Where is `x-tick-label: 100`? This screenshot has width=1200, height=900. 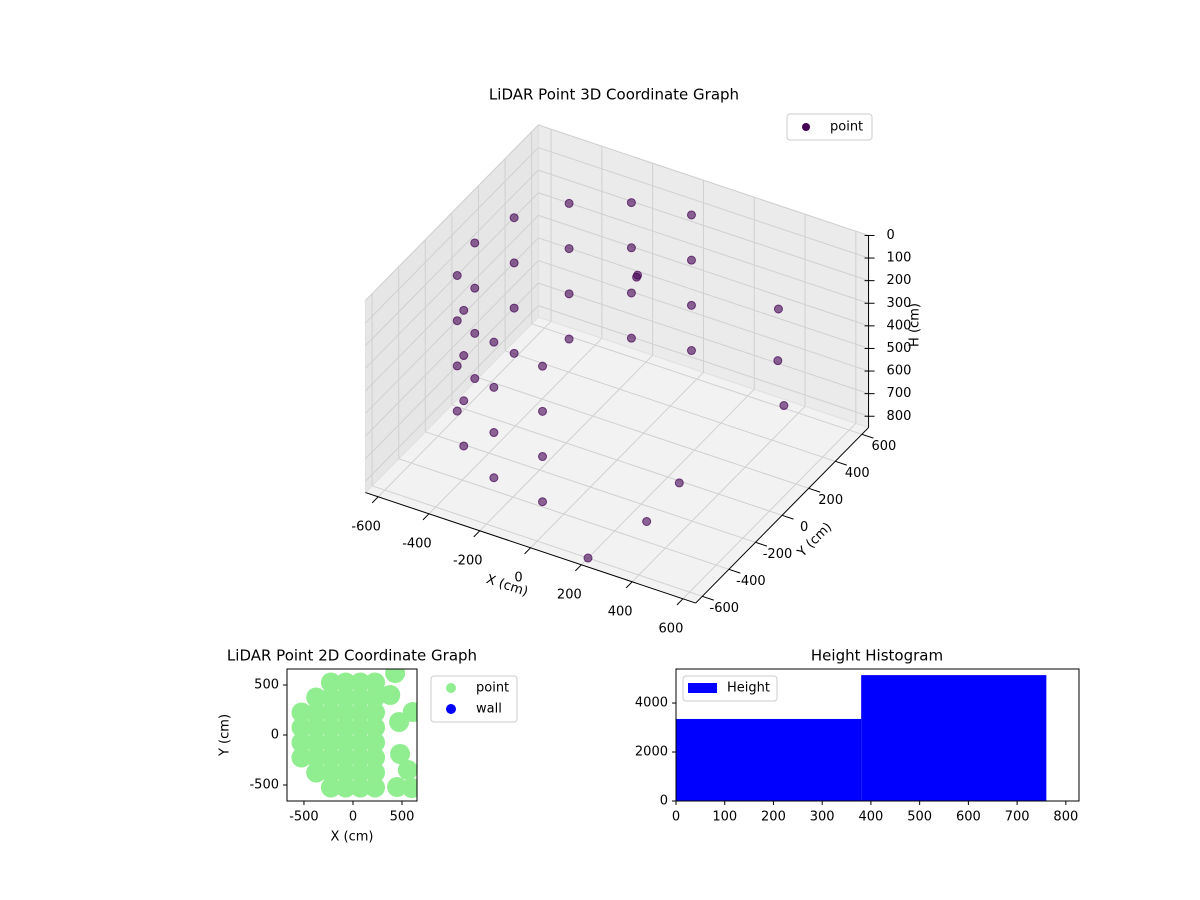
x-tick-label: 100 is located at coordinates (724, 817).